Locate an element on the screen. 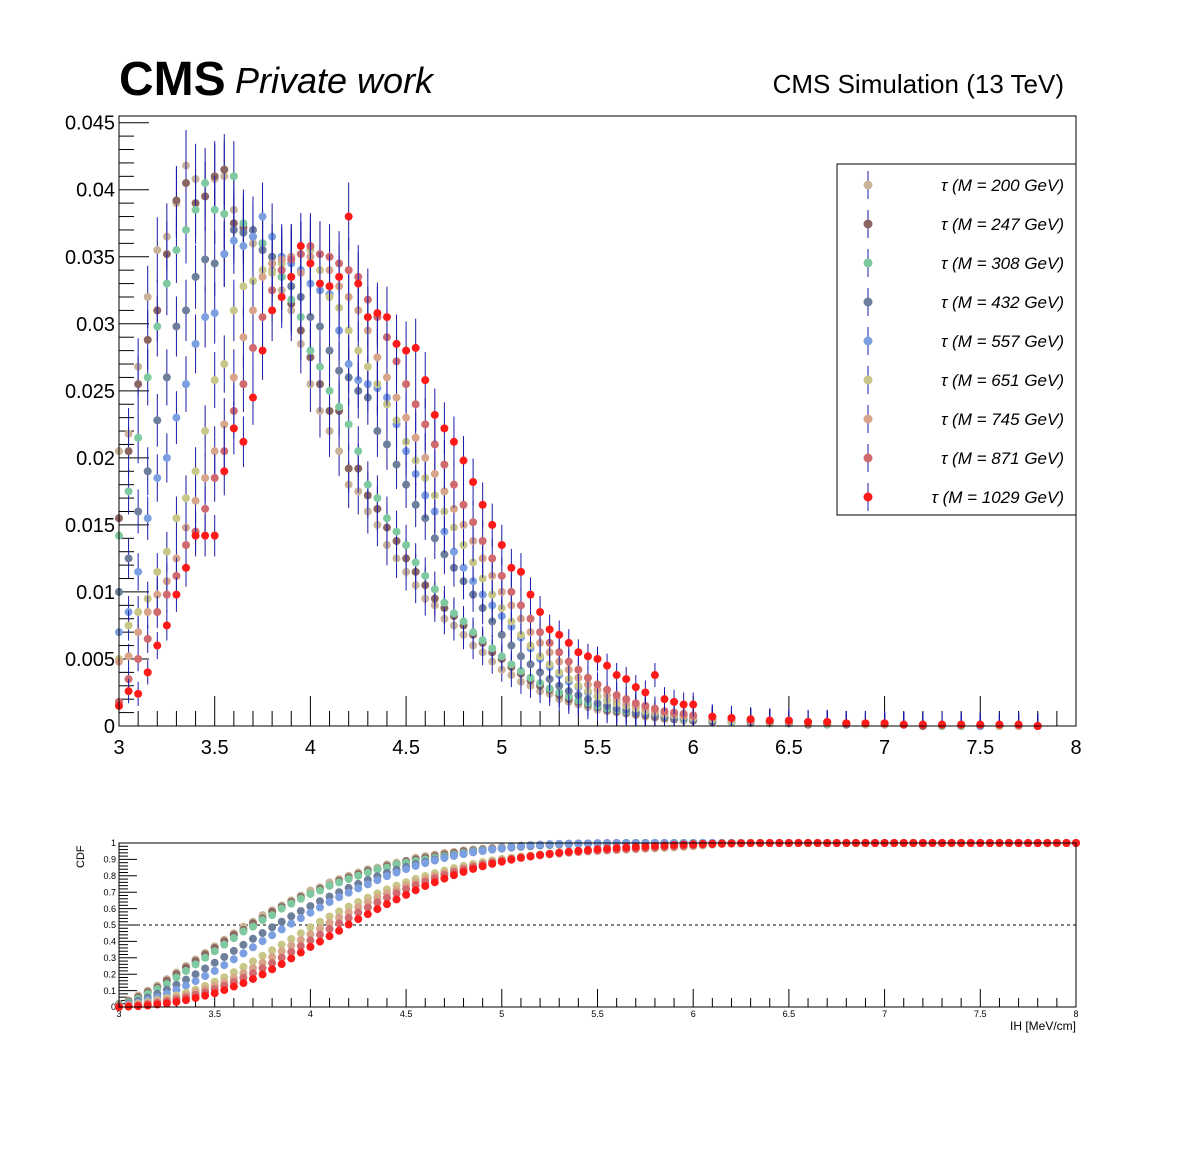 This screenshot has height=1172, width=1196. cms-label: CMS is located at coordinates (172, 79).